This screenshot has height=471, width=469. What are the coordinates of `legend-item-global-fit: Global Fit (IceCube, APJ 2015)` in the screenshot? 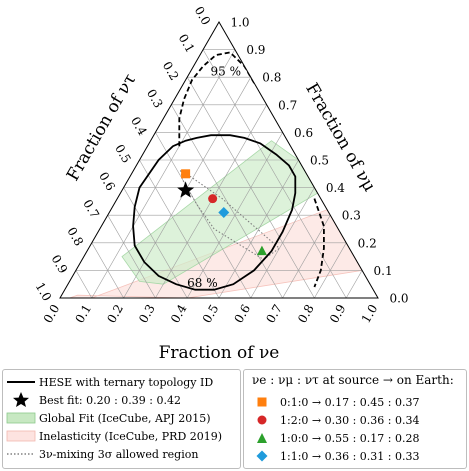 It's located at (121, 418).